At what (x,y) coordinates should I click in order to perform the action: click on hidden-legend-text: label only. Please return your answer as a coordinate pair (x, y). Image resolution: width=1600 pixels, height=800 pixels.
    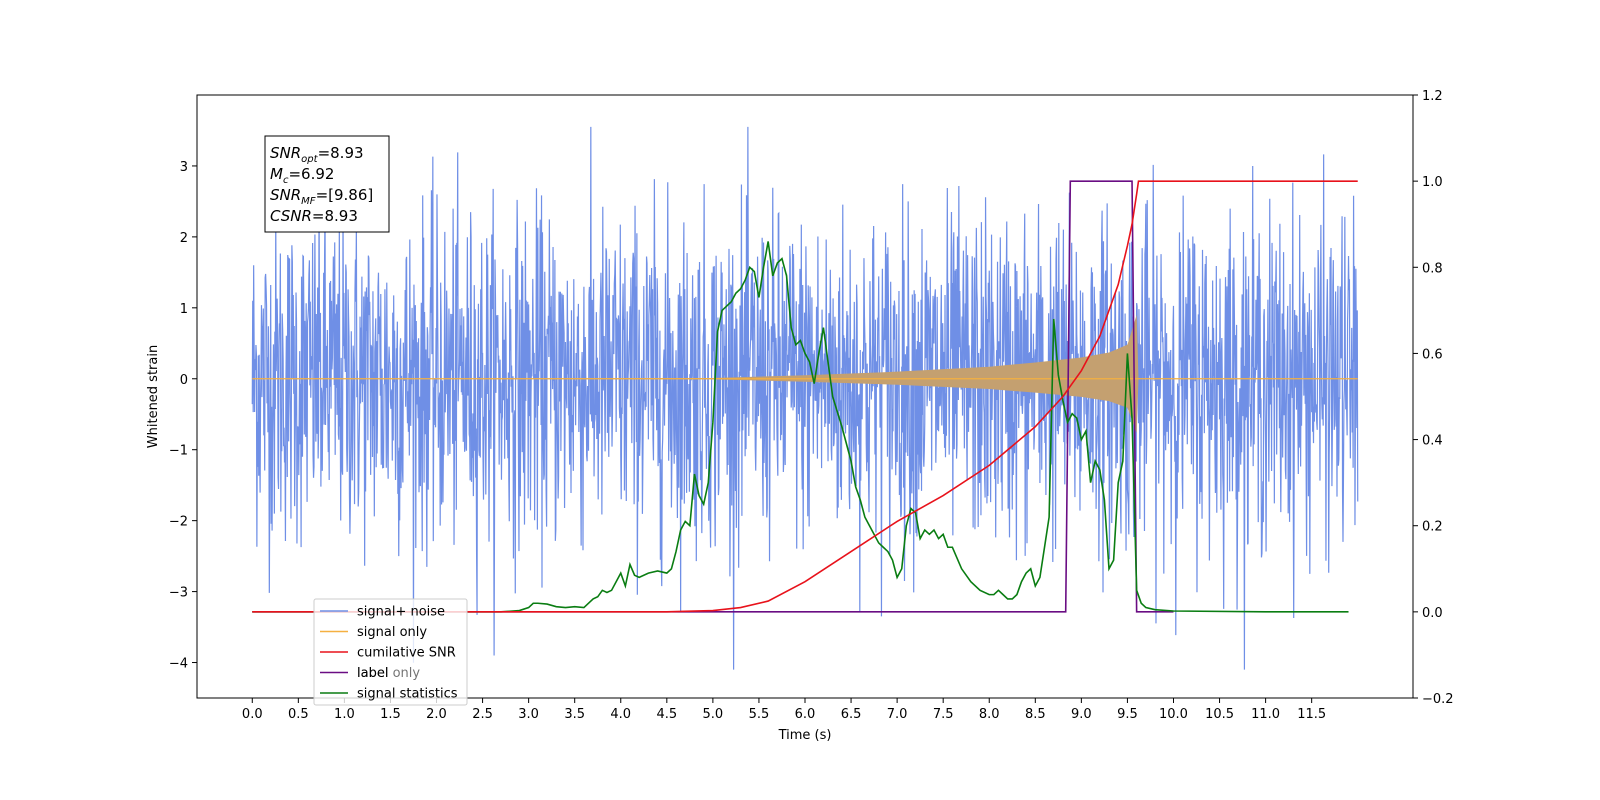
    Looking at the image, I should click on (388, 673).